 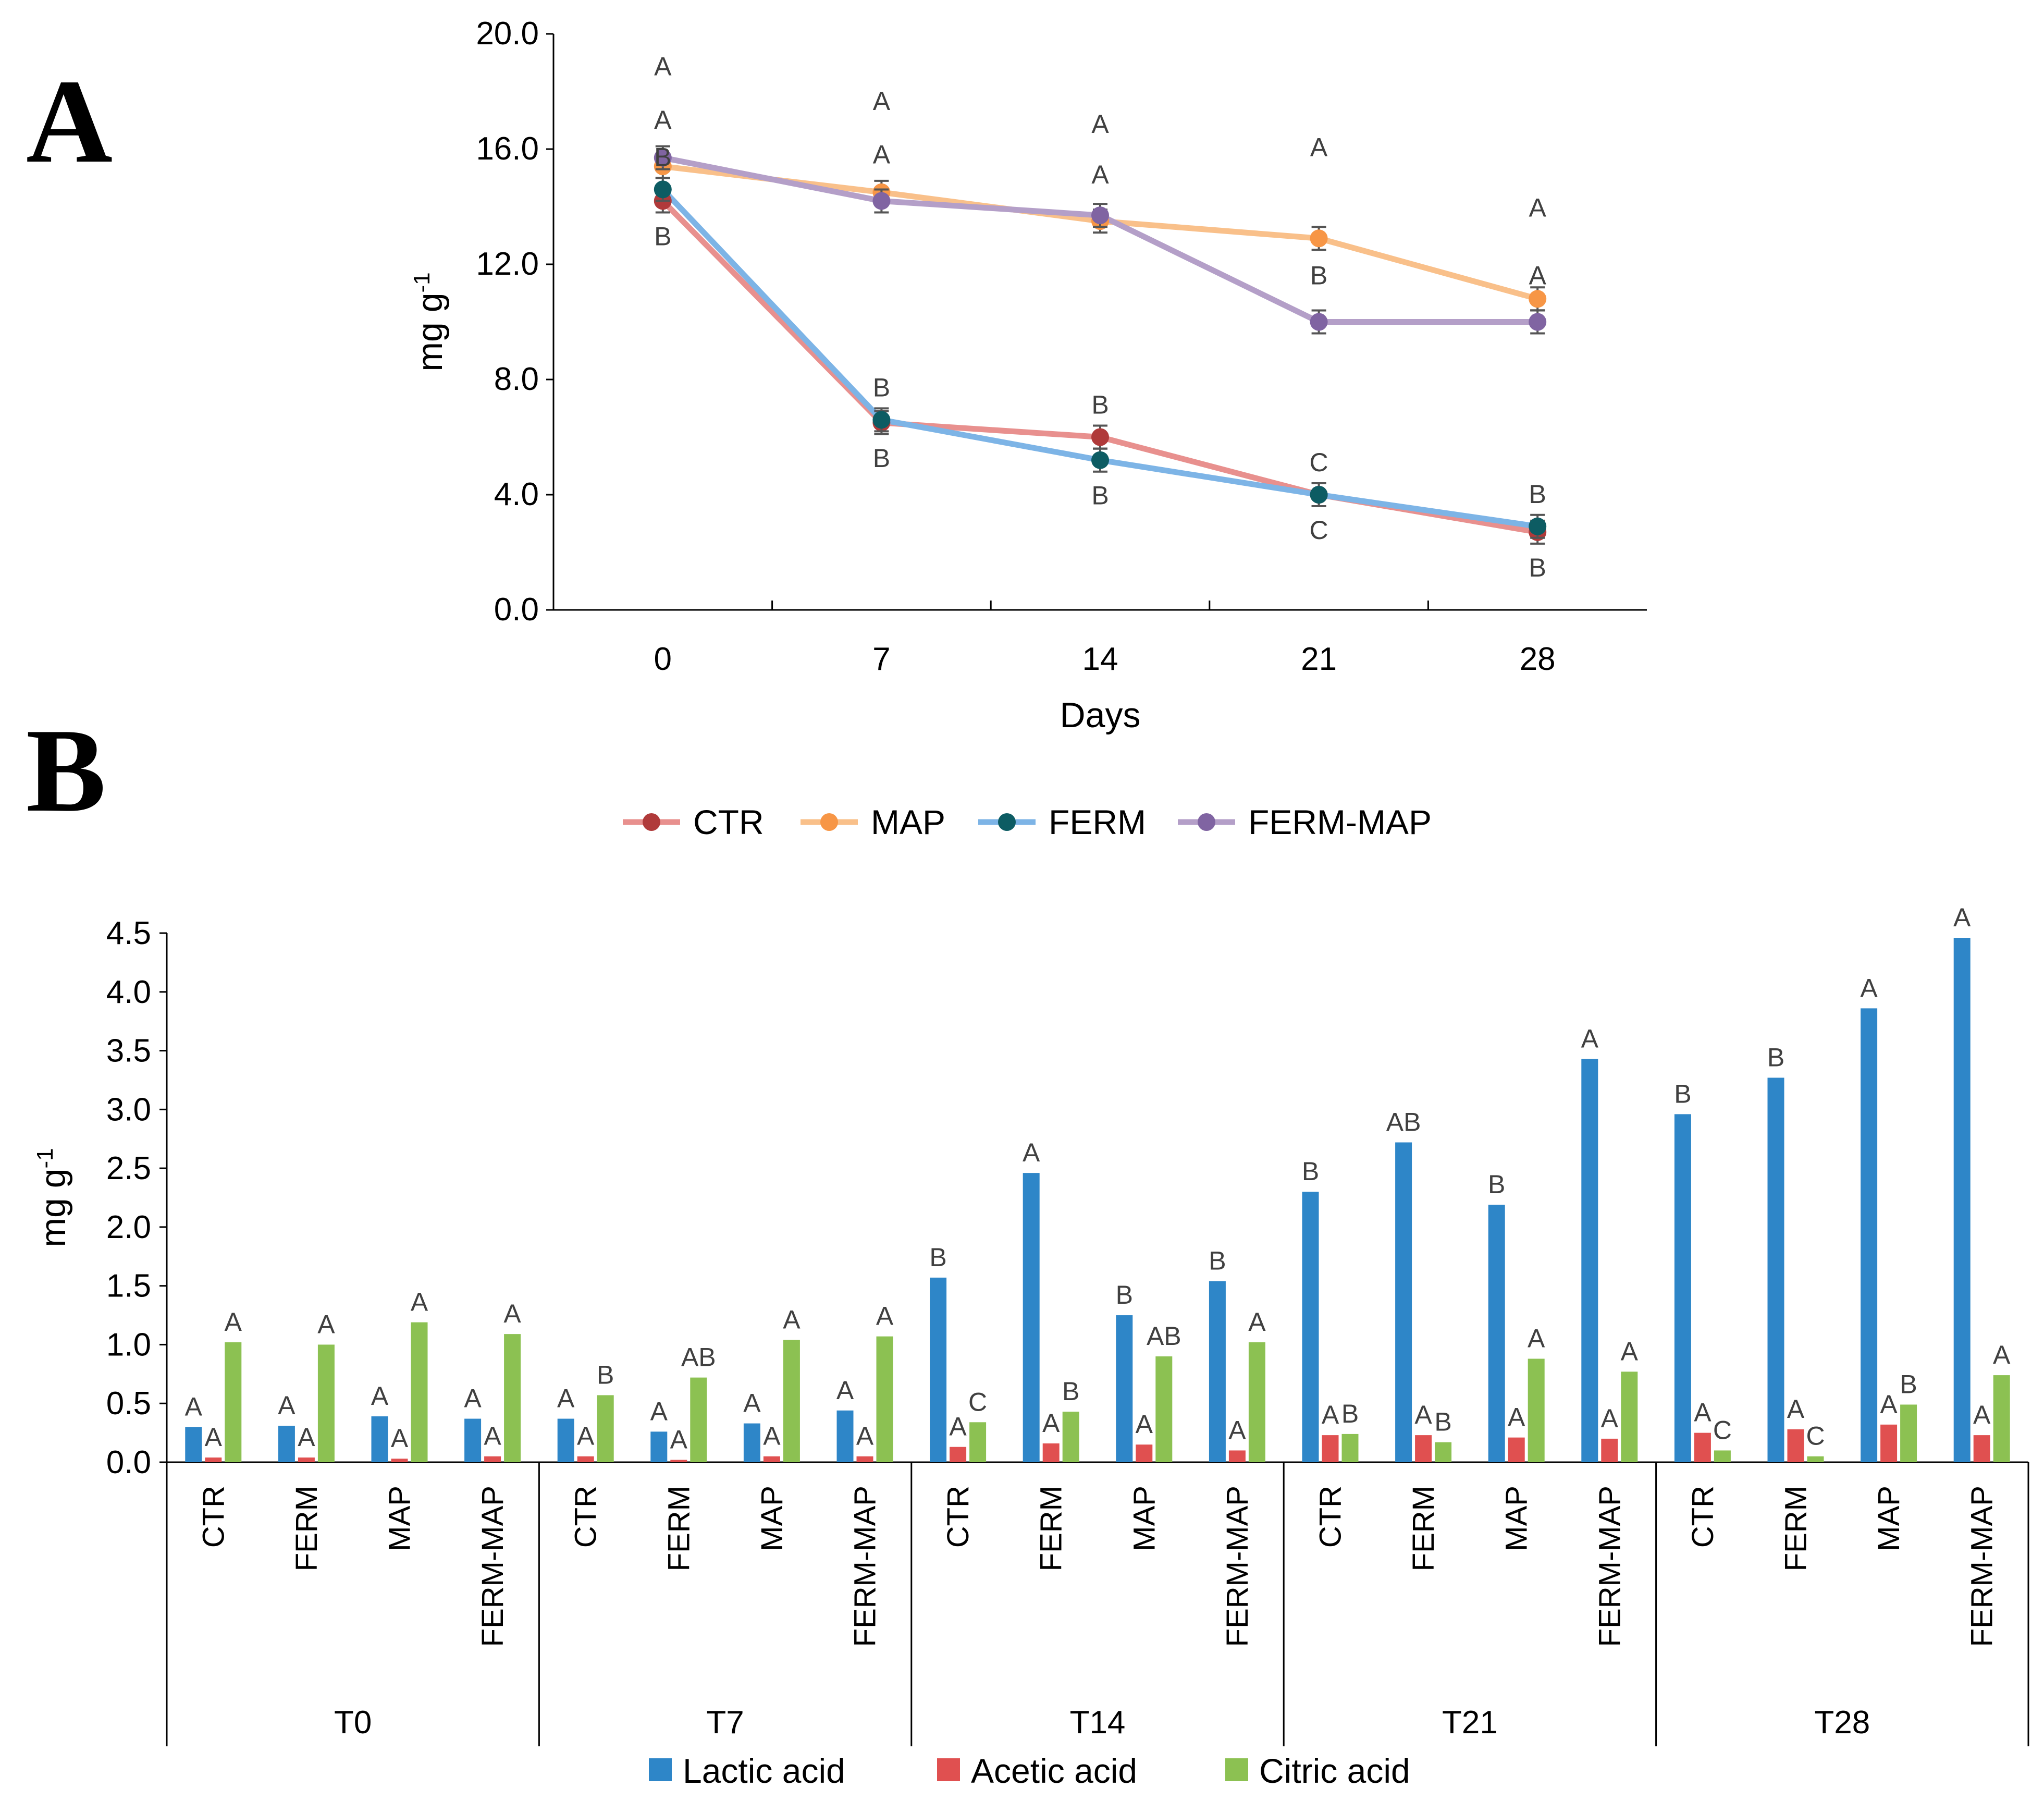 What do you see at coordinates (1100, 715) in the screenshot?
I see `x-axis-title-a: Days` at bounding box center [1100, 715].